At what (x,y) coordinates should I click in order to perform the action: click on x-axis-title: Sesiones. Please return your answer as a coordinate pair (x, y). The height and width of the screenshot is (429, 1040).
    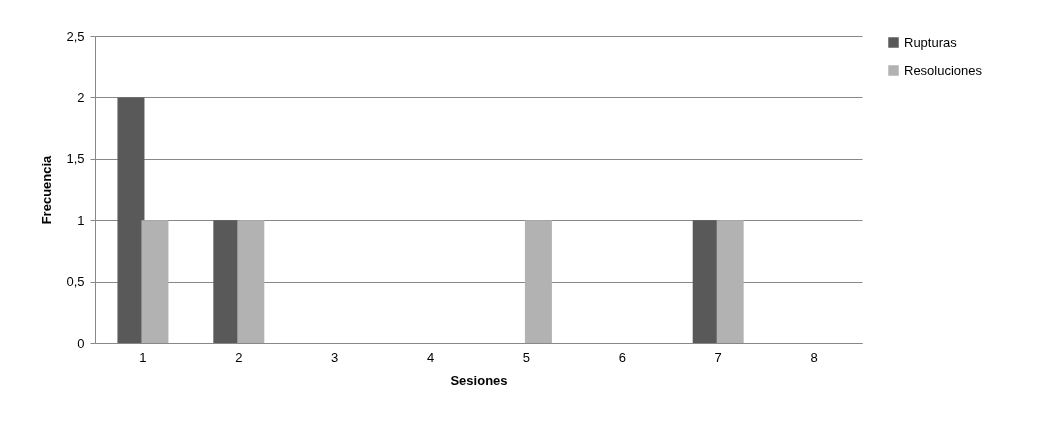
    Looking at the image, I should click on (479, 380).